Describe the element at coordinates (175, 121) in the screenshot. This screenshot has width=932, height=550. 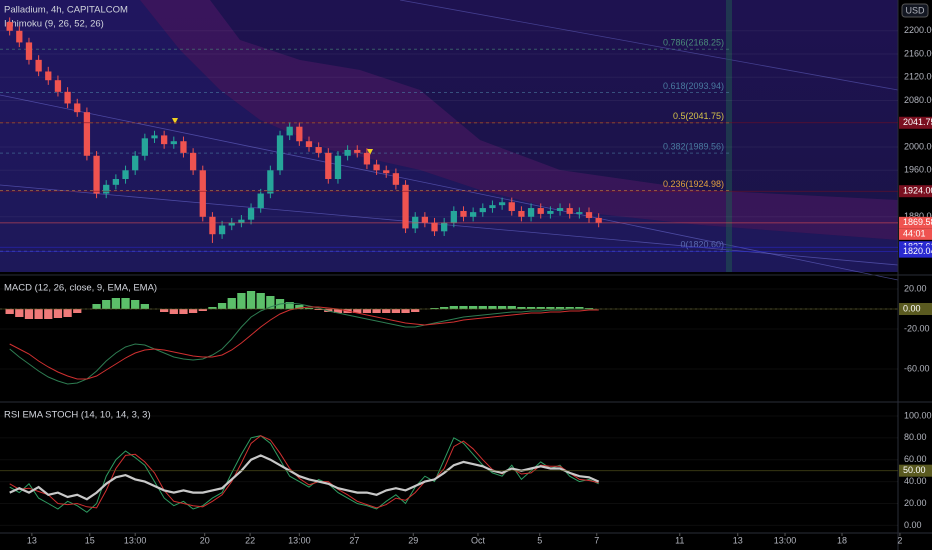
I see `signal-marker` at that location.